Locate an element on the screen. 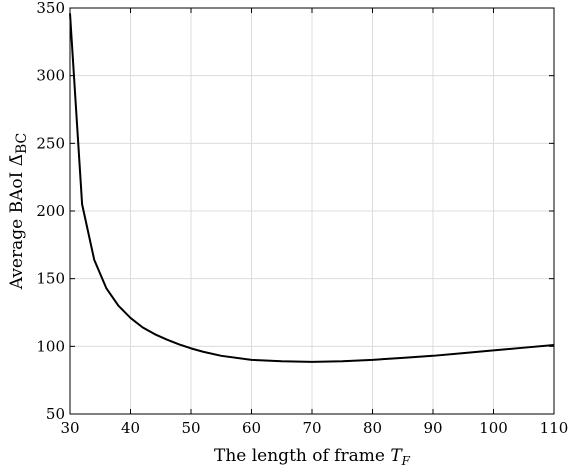 This screenshot has height=470, width=570. x-tick-label: 30 is located at coordinates (69, 428).